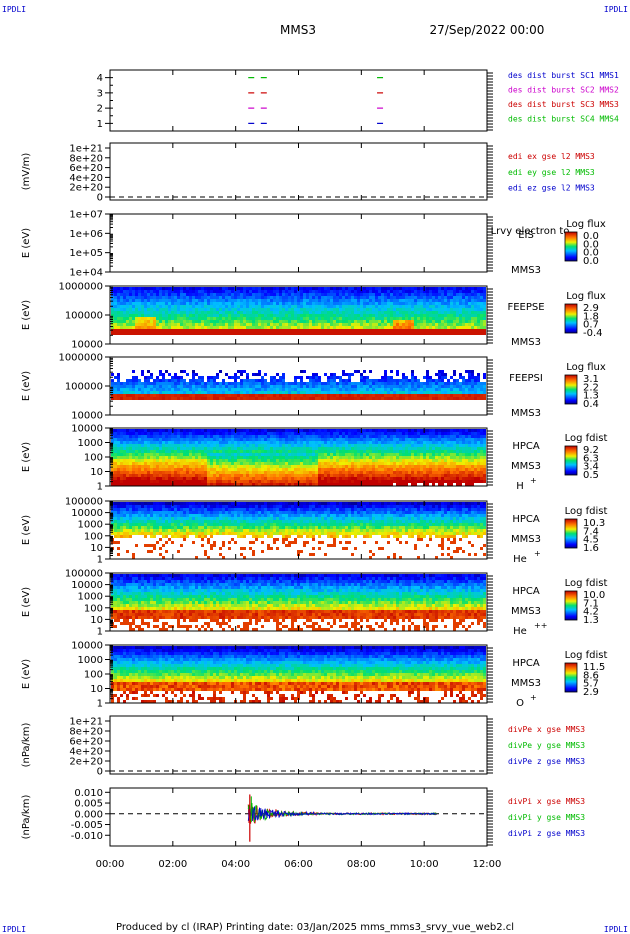 The height and width of the screenshot is (934, 630). Describe the element at coordinates (551, 172) in the screenshot. I see `legend-entry: edi ey gse l2 MMS3` at that location.